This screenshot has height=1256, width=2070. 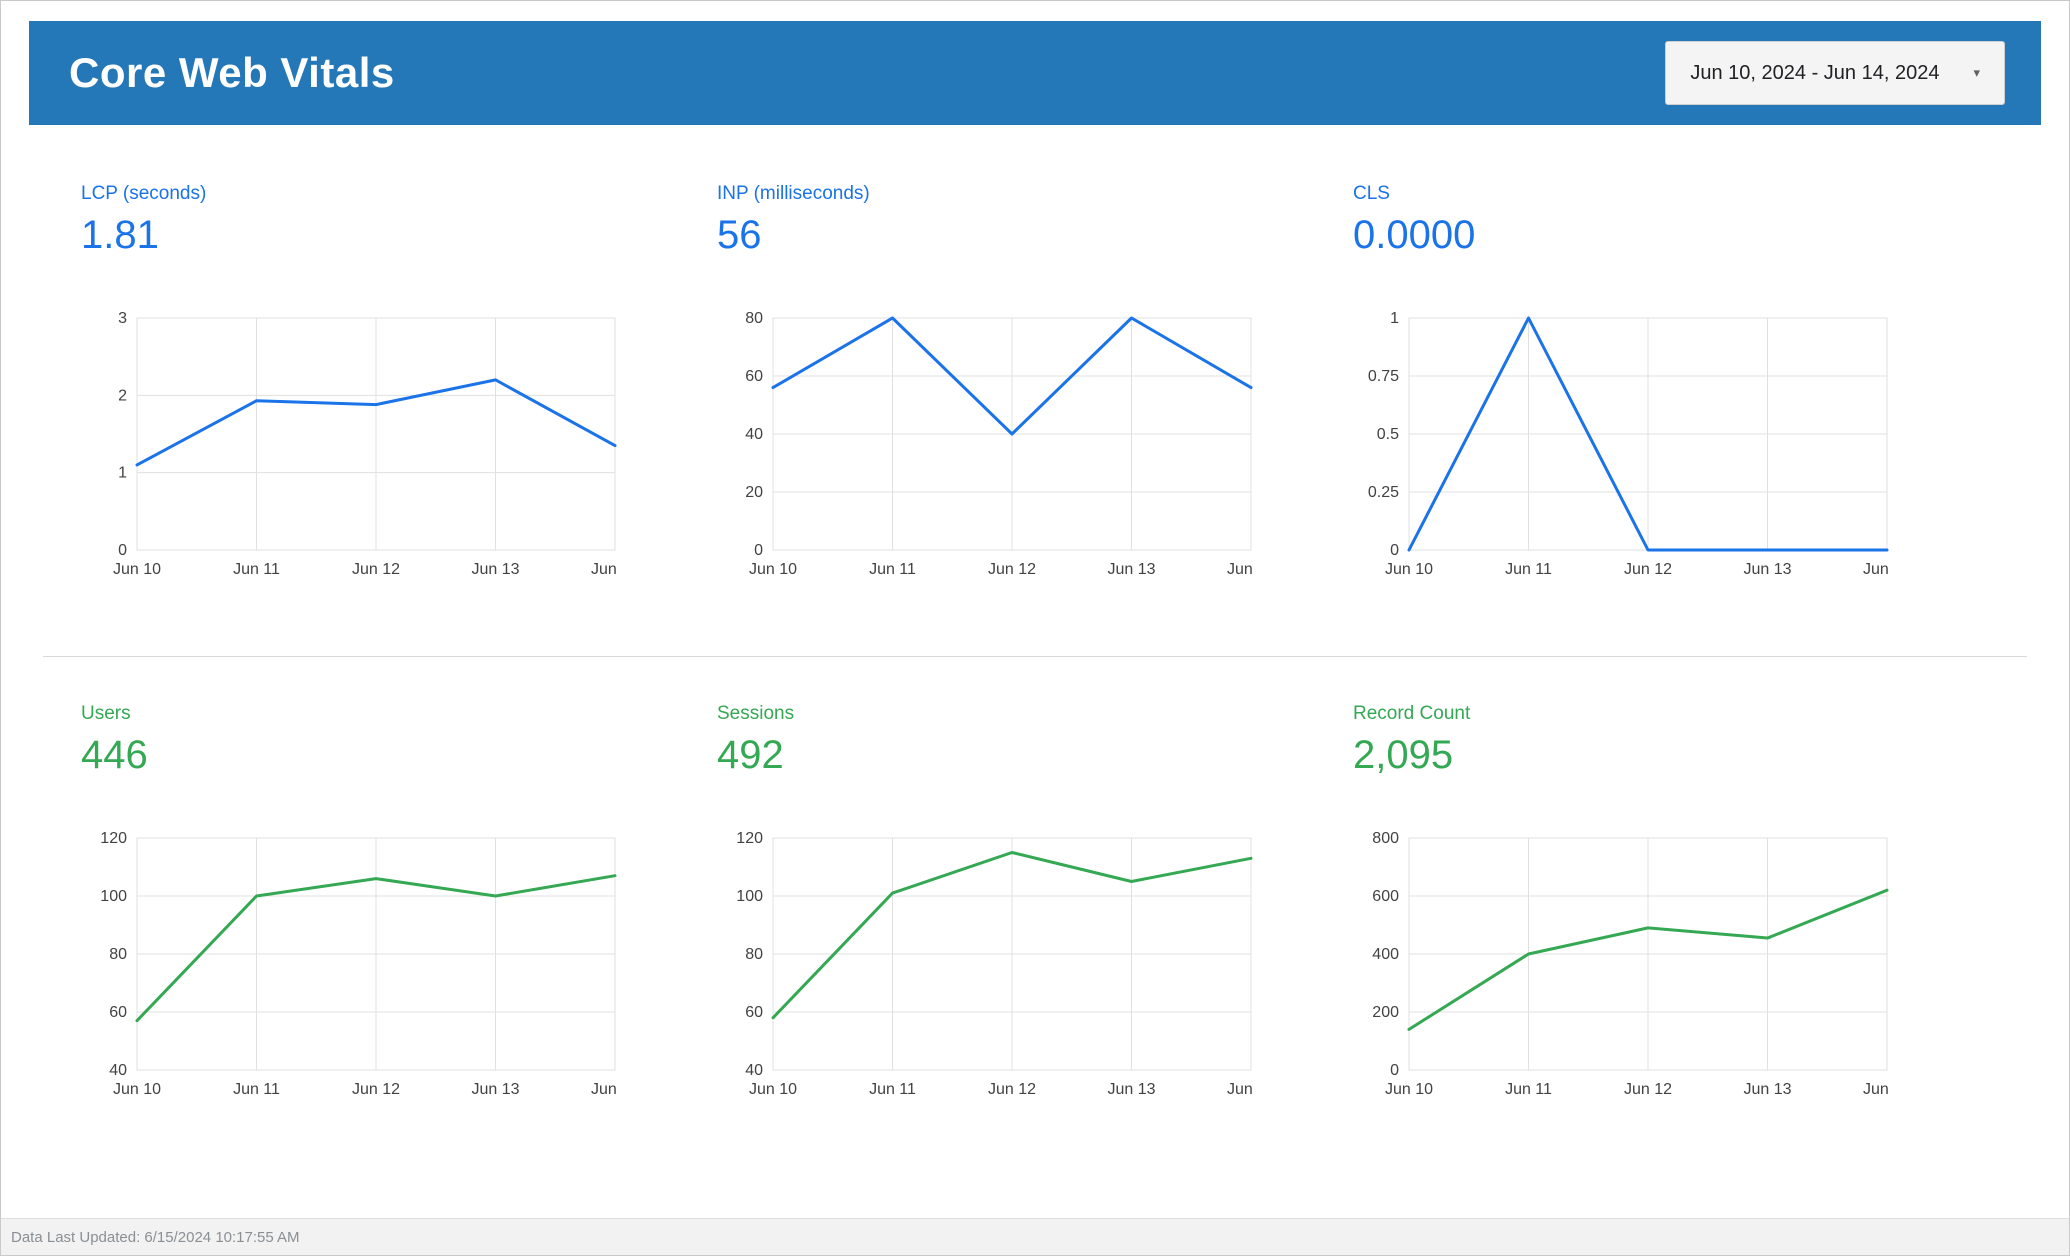 I want to click on metric-value: 56, so click(x=739, y=235).